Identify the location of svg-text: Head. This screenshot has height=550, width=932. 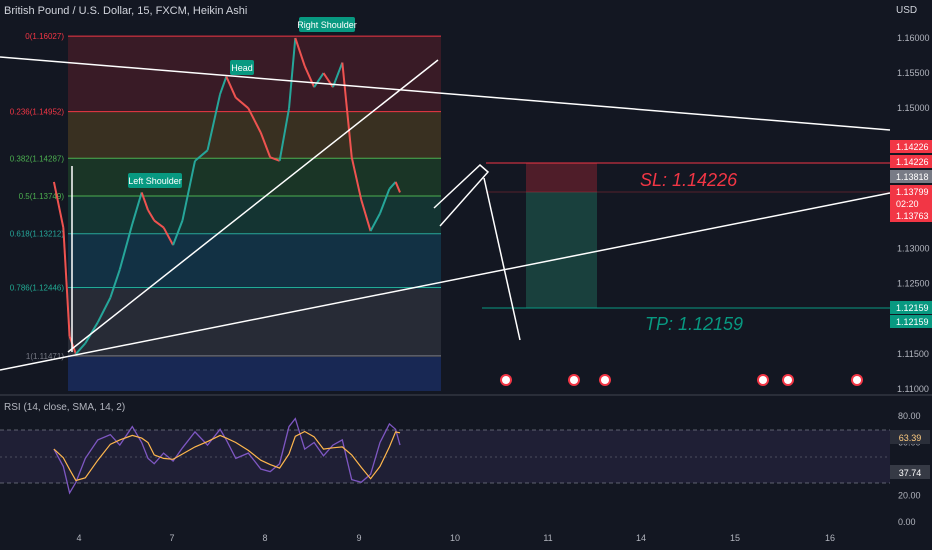
(242, 68).